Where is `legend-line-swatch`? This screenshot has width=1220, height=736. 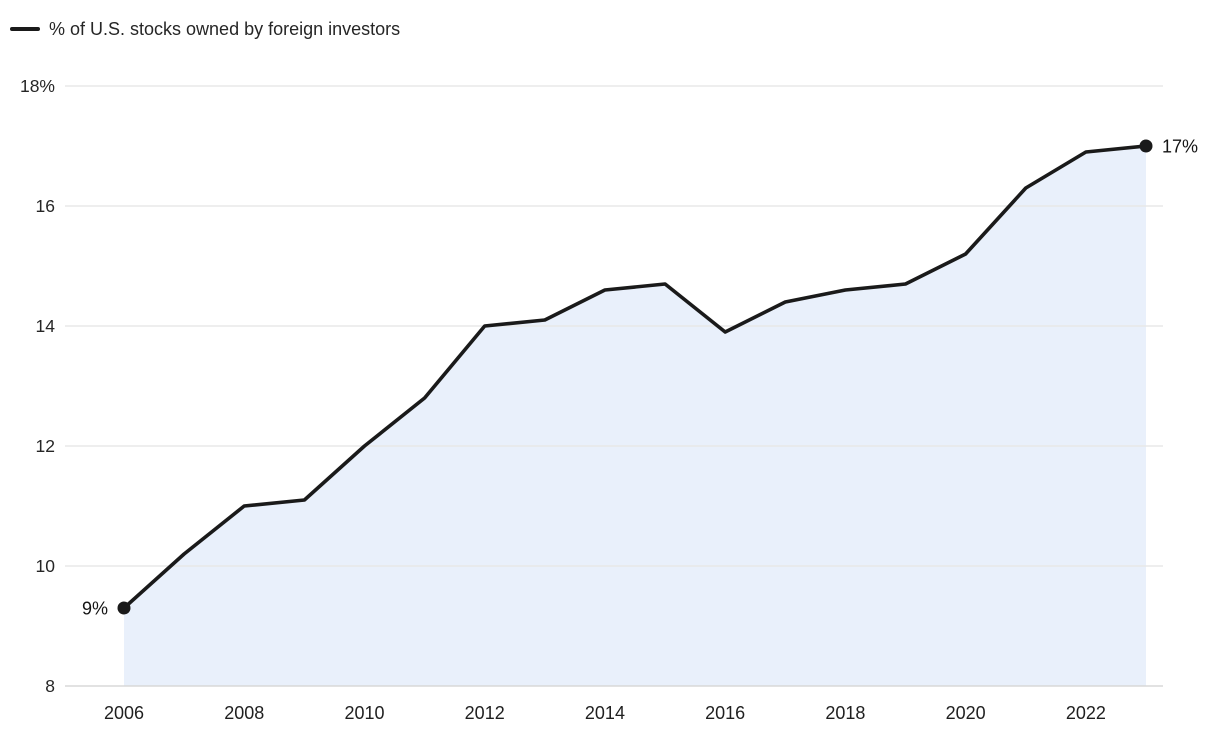 legend-line-swatch is located at coordinates (25, 29).